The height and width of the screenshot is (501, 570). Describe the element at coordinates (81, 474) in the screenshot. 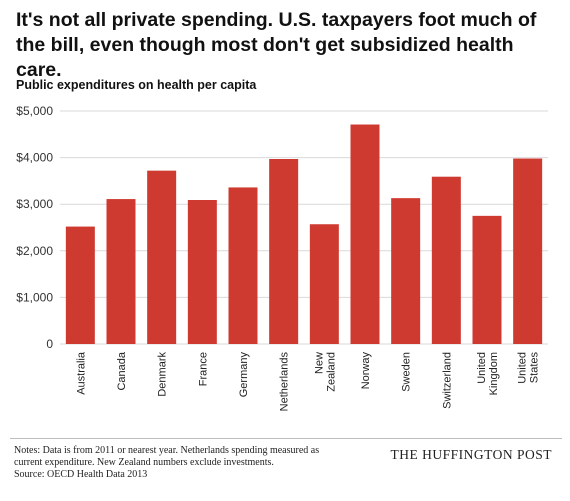

I see `note-line-3: Source: OECD Health Data 2013` at that location.